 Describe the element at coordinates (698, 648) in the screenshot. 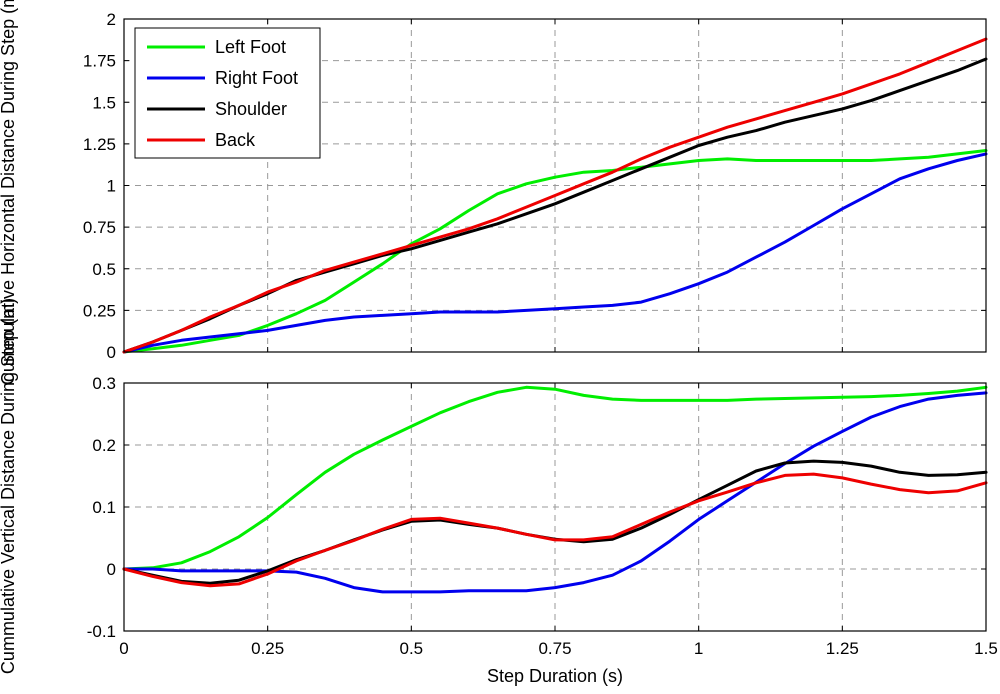

I see `x-tick-label: 1` at that location.